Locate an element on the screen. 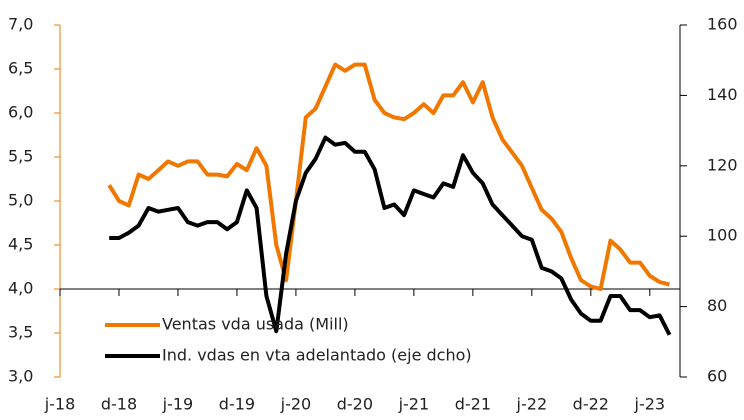 Image resolution: width=744 pixels, height=420 pixels. x-tick-label: d-21 is located at coordinates (473, 404).